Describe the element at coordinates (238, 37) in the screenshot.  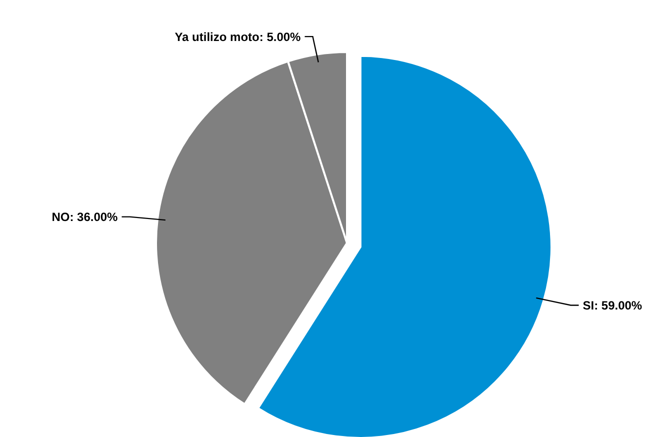
I see `slice-label: Ya utilizo moto: 5.00%` at that location.